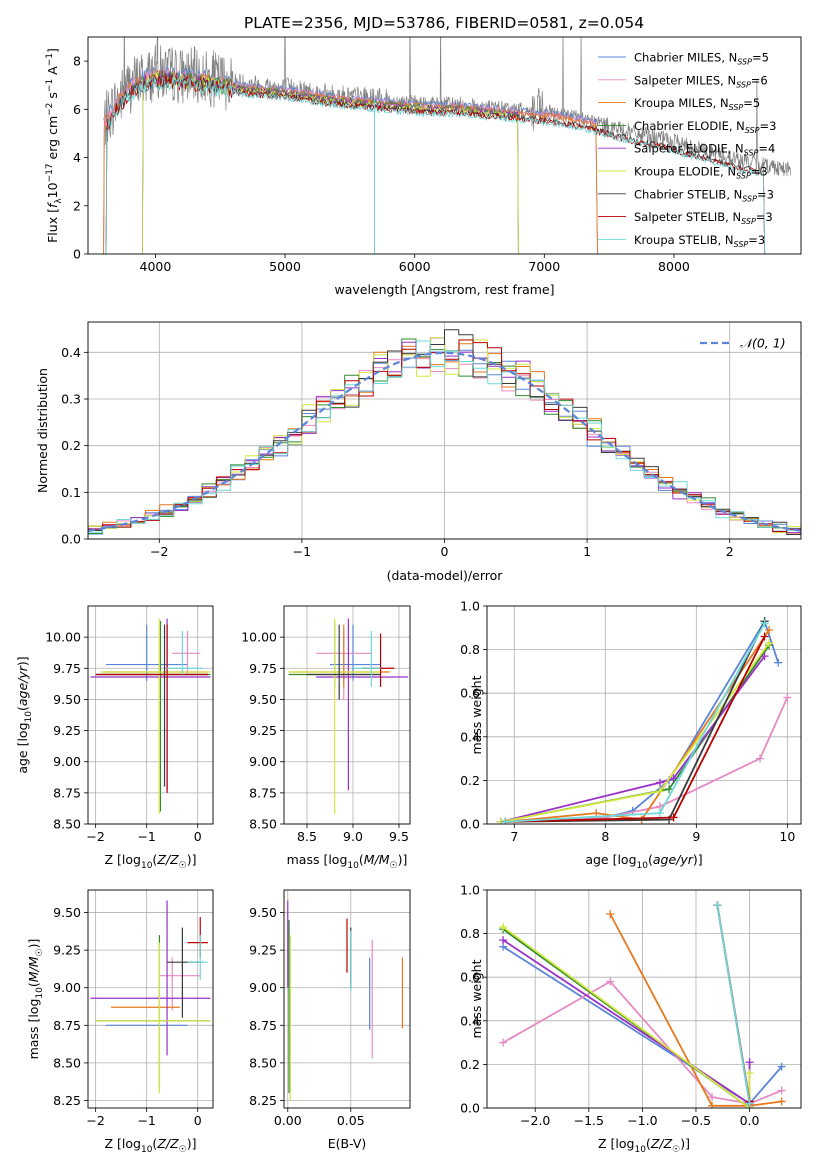 The height and width of the screenshot is (1170, 819). I want to click on y-tick-label: 0.0, so click(470, 824).